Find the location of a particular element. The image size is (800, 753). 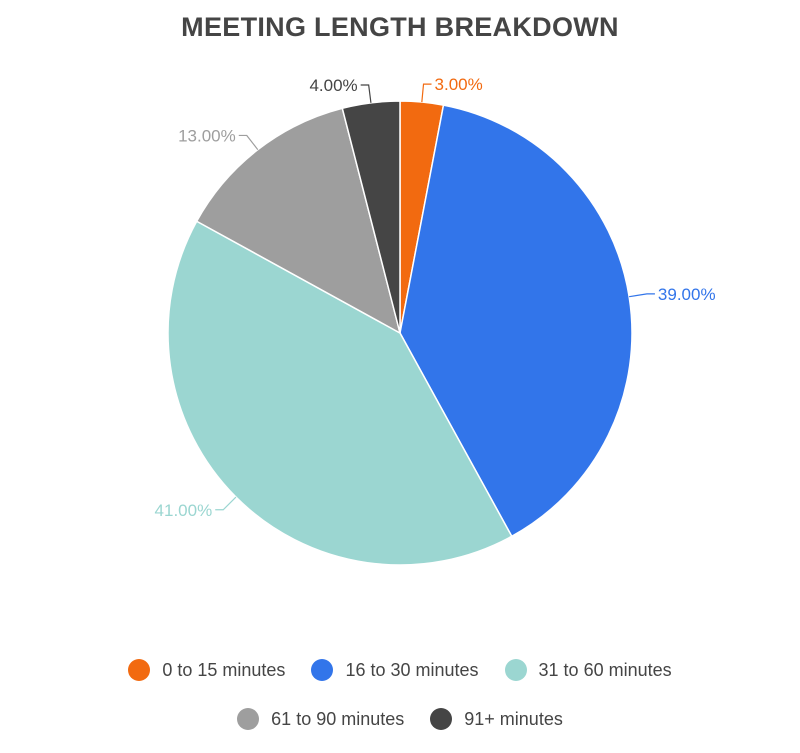

legend-row-2: 61 to 90 minutes 91+ minutes is located at coordinates (400, 719).